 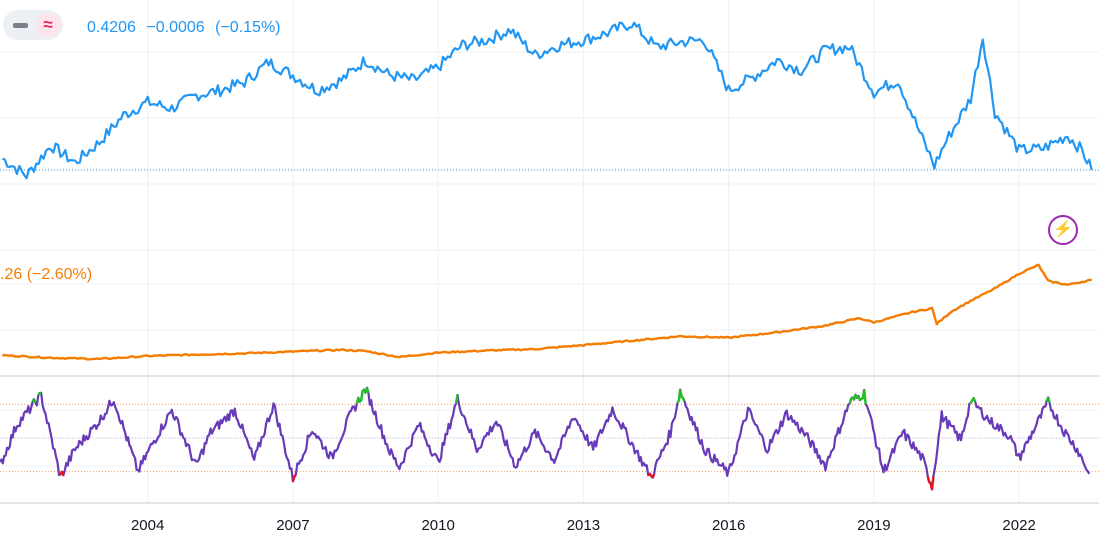 I want to click on ratio-change-pct: (−0.15%), so click(x=248, y=27).